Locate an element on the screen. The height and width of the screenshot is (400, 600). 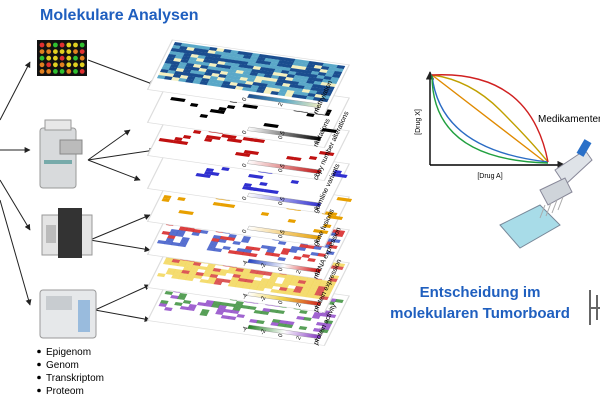
colorbar-tick-label: -2 is located at coordinates (264, 332).